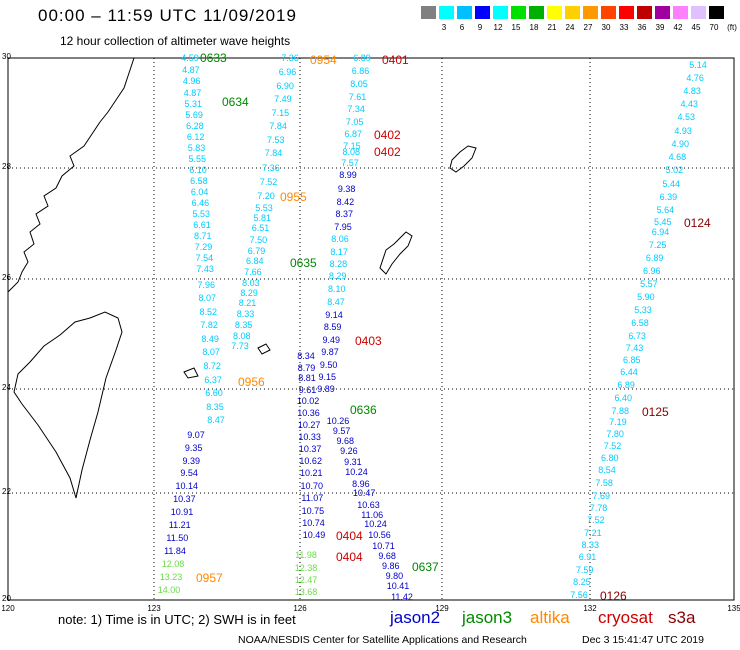 Image resolution: width=740 pixels, height=650 pixels. I want to click on wave-height-value: 9.54, so click(189, 473).